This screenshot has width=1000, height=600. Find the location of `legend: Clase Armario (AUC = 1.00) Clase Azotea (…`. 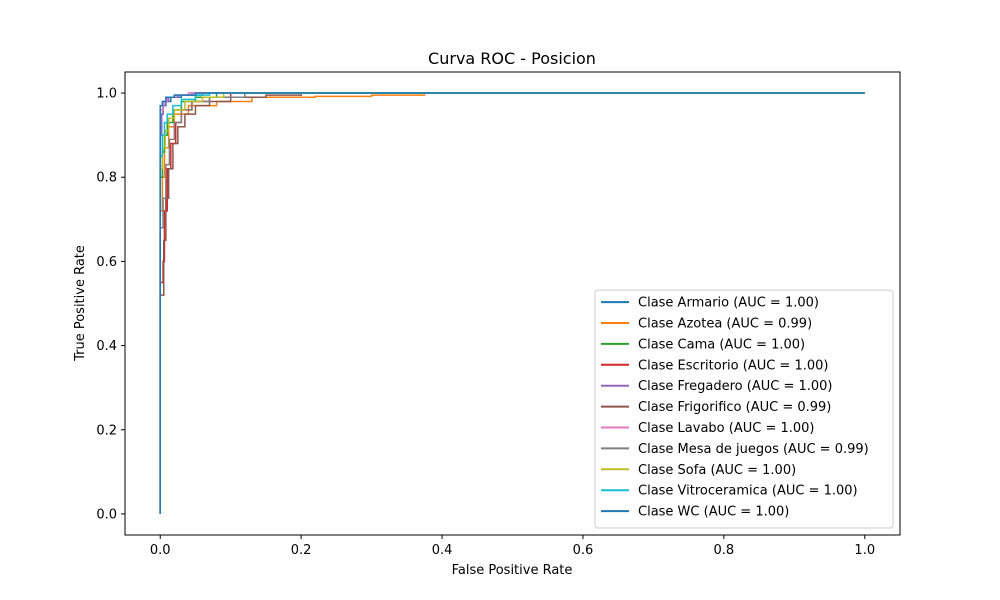

legend: Clase Armario (AUC = 1.00) Clase Azotea (… is located at coordinates (744, 409).